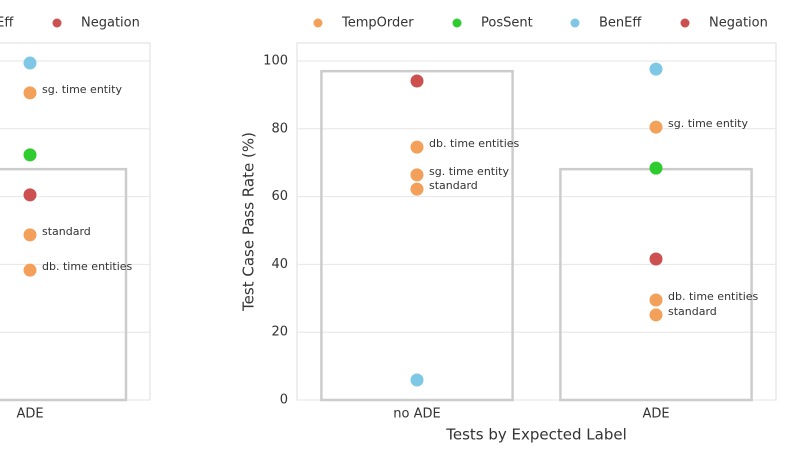 This screenshot has height=455, width=808. Describe the element at coordinates (279, 332) in the screenshot. I see `y-tick-label: 20` at that location.